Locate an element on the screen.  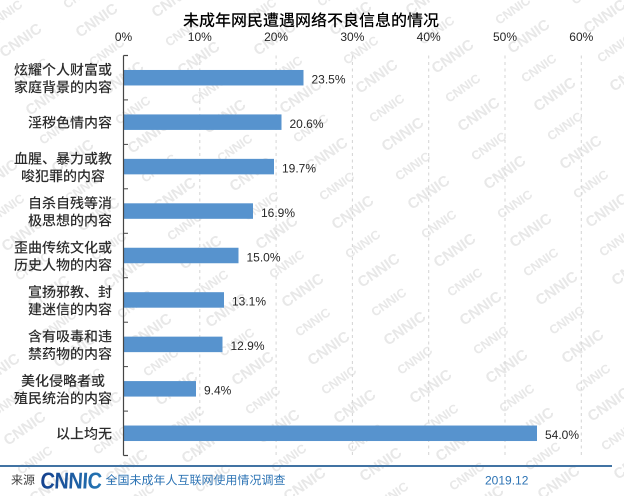
svg-text: 60% is located at coordinates (581, 37).